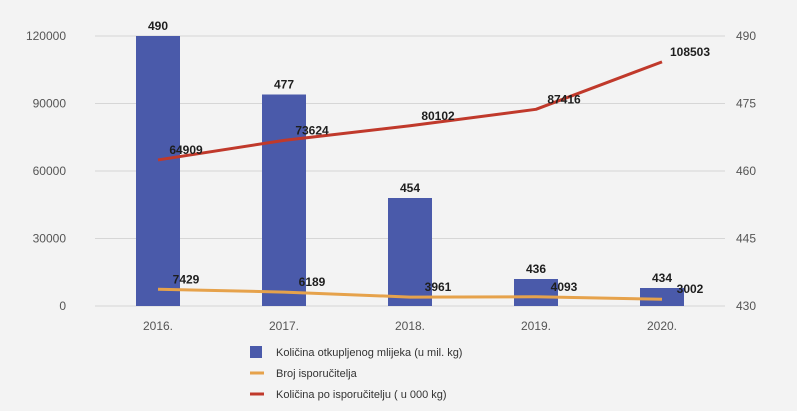  Describe the element at coordinates (50, 104) in the screenshot. I see `y-left-tick-label: 90000` at that location.